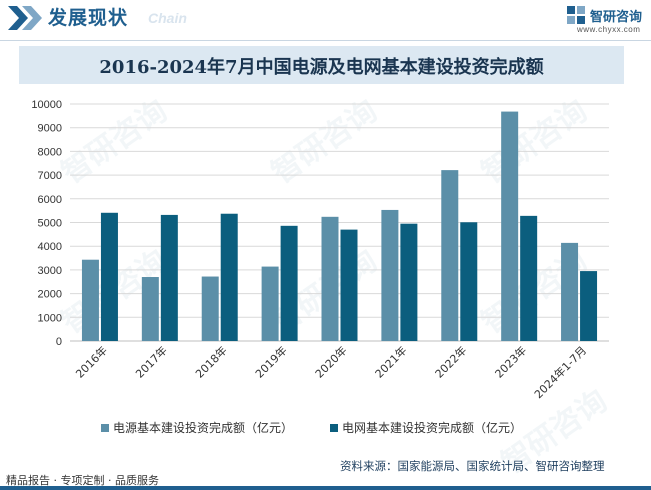 Image resolution: width=651 pixels, height=490 pixels. I want to click on x-tick-label: 2016年, so click(91, 361).